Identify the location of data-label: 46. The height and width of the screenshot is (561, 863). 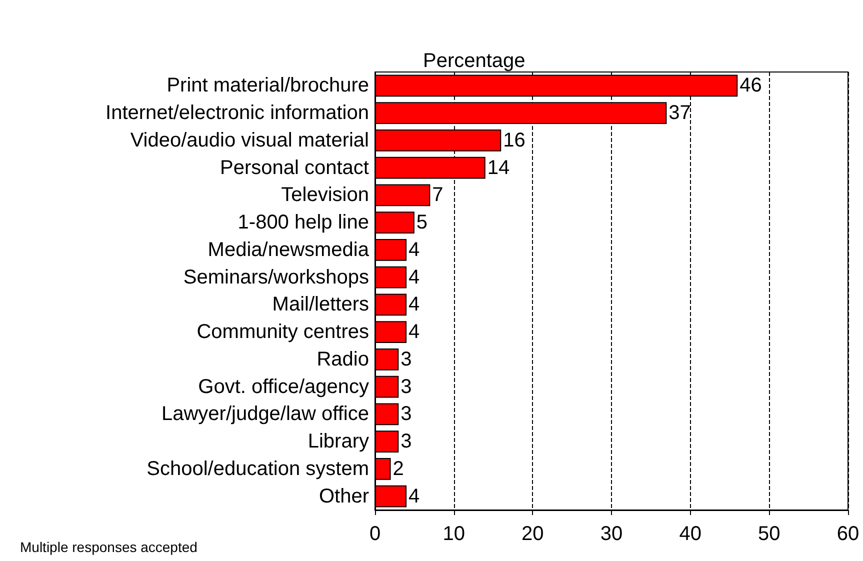
(751, 85).